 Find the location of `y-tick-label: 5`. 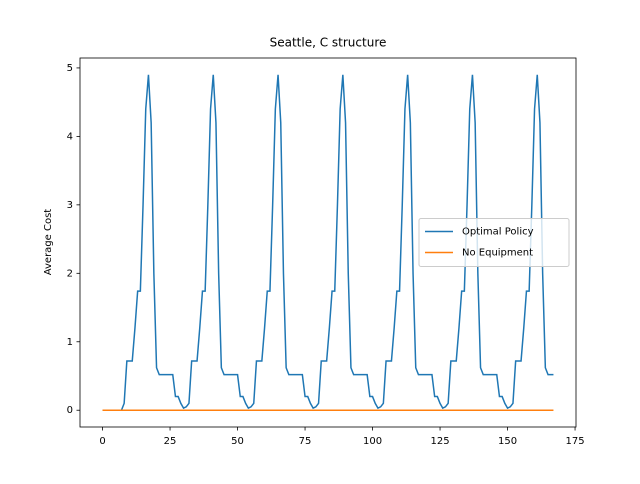

y-tick-label: 5 is located at coordinates (70, 68).